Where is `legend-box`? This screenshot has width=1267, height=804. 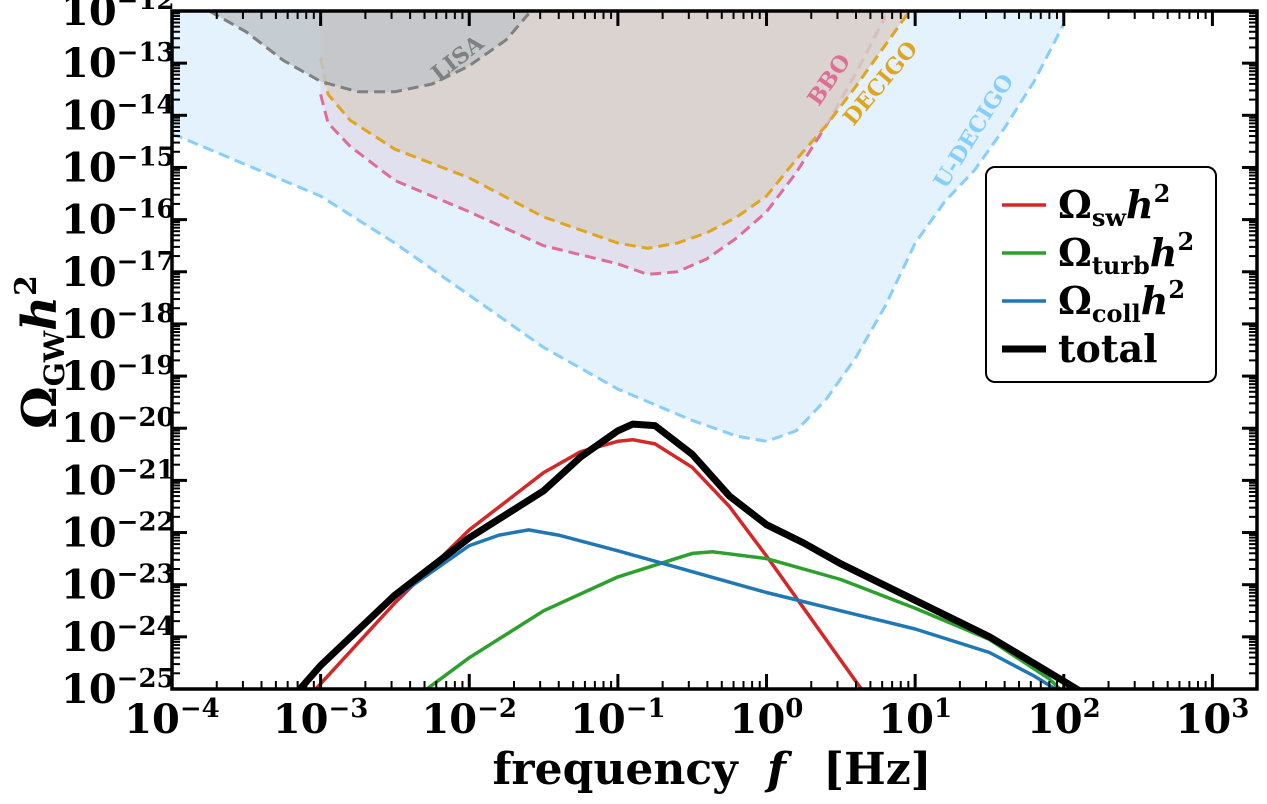
legend-box is located at coordinates (1101, 274).